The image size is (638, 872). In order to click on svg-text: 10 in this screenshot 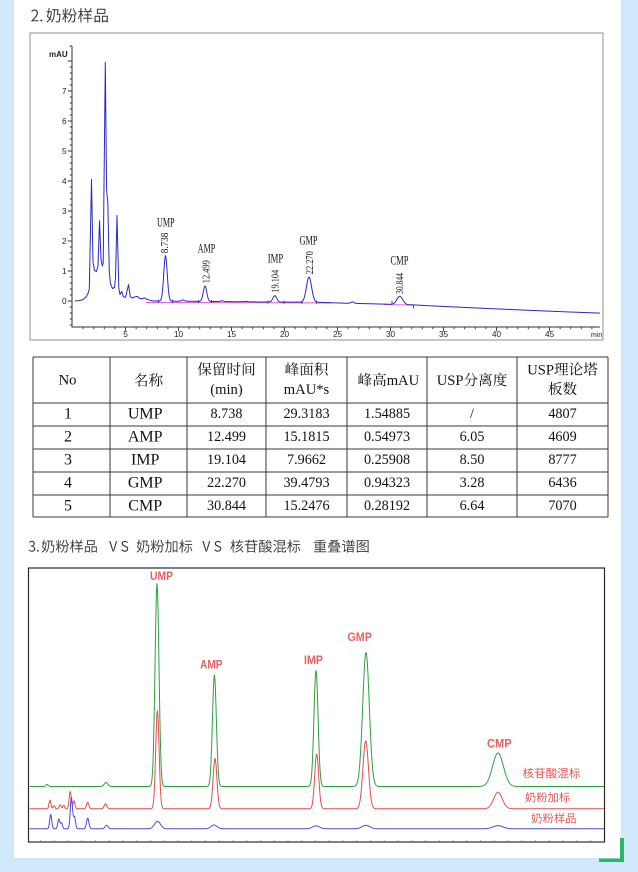, I will do `click(179, 334)`.